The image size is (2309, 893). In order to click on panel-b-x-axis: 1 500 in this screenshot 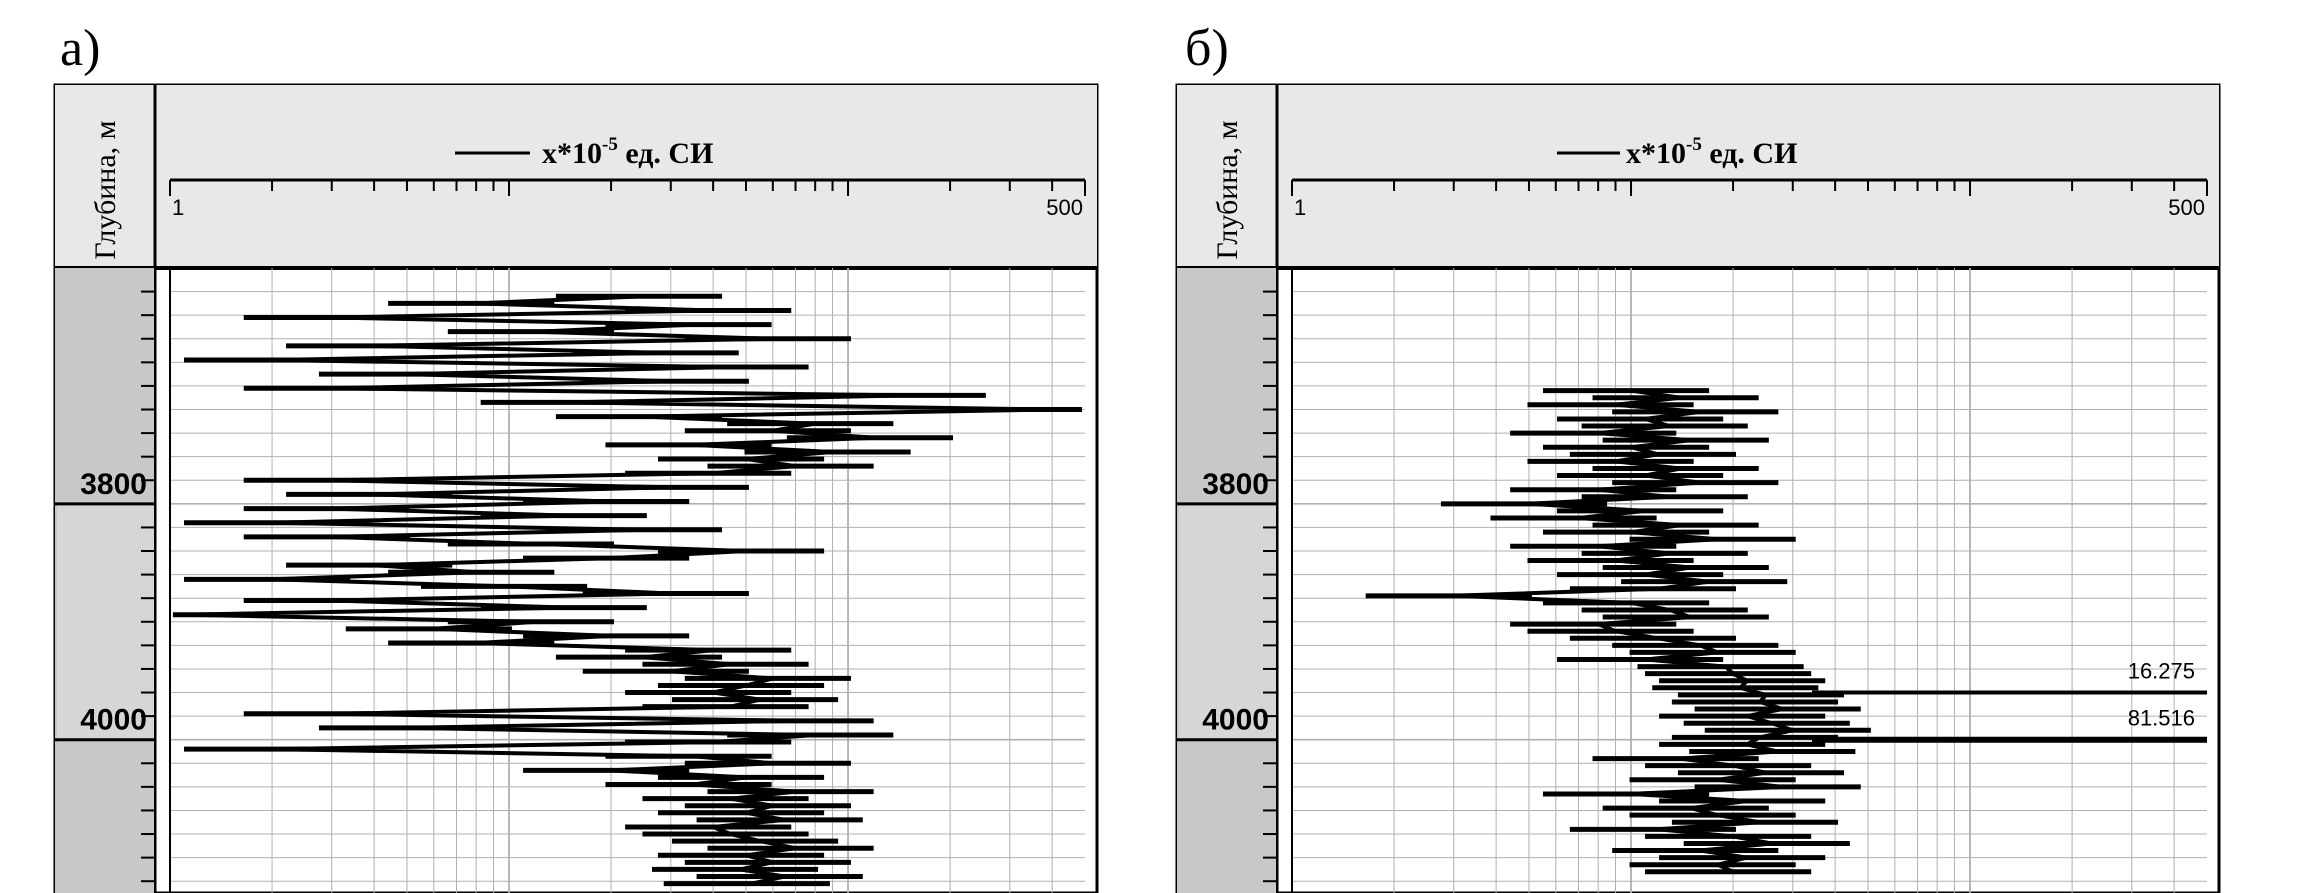, I will do `click(1749, 199)`.